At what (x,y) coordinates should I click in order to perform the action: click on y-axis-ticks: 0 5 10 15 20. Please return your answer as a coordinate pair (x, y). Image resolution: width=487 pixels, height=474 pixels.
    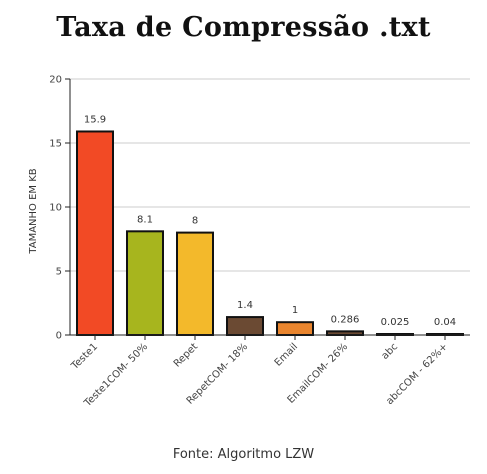
    Looking at the image, I should click on (59, 208).